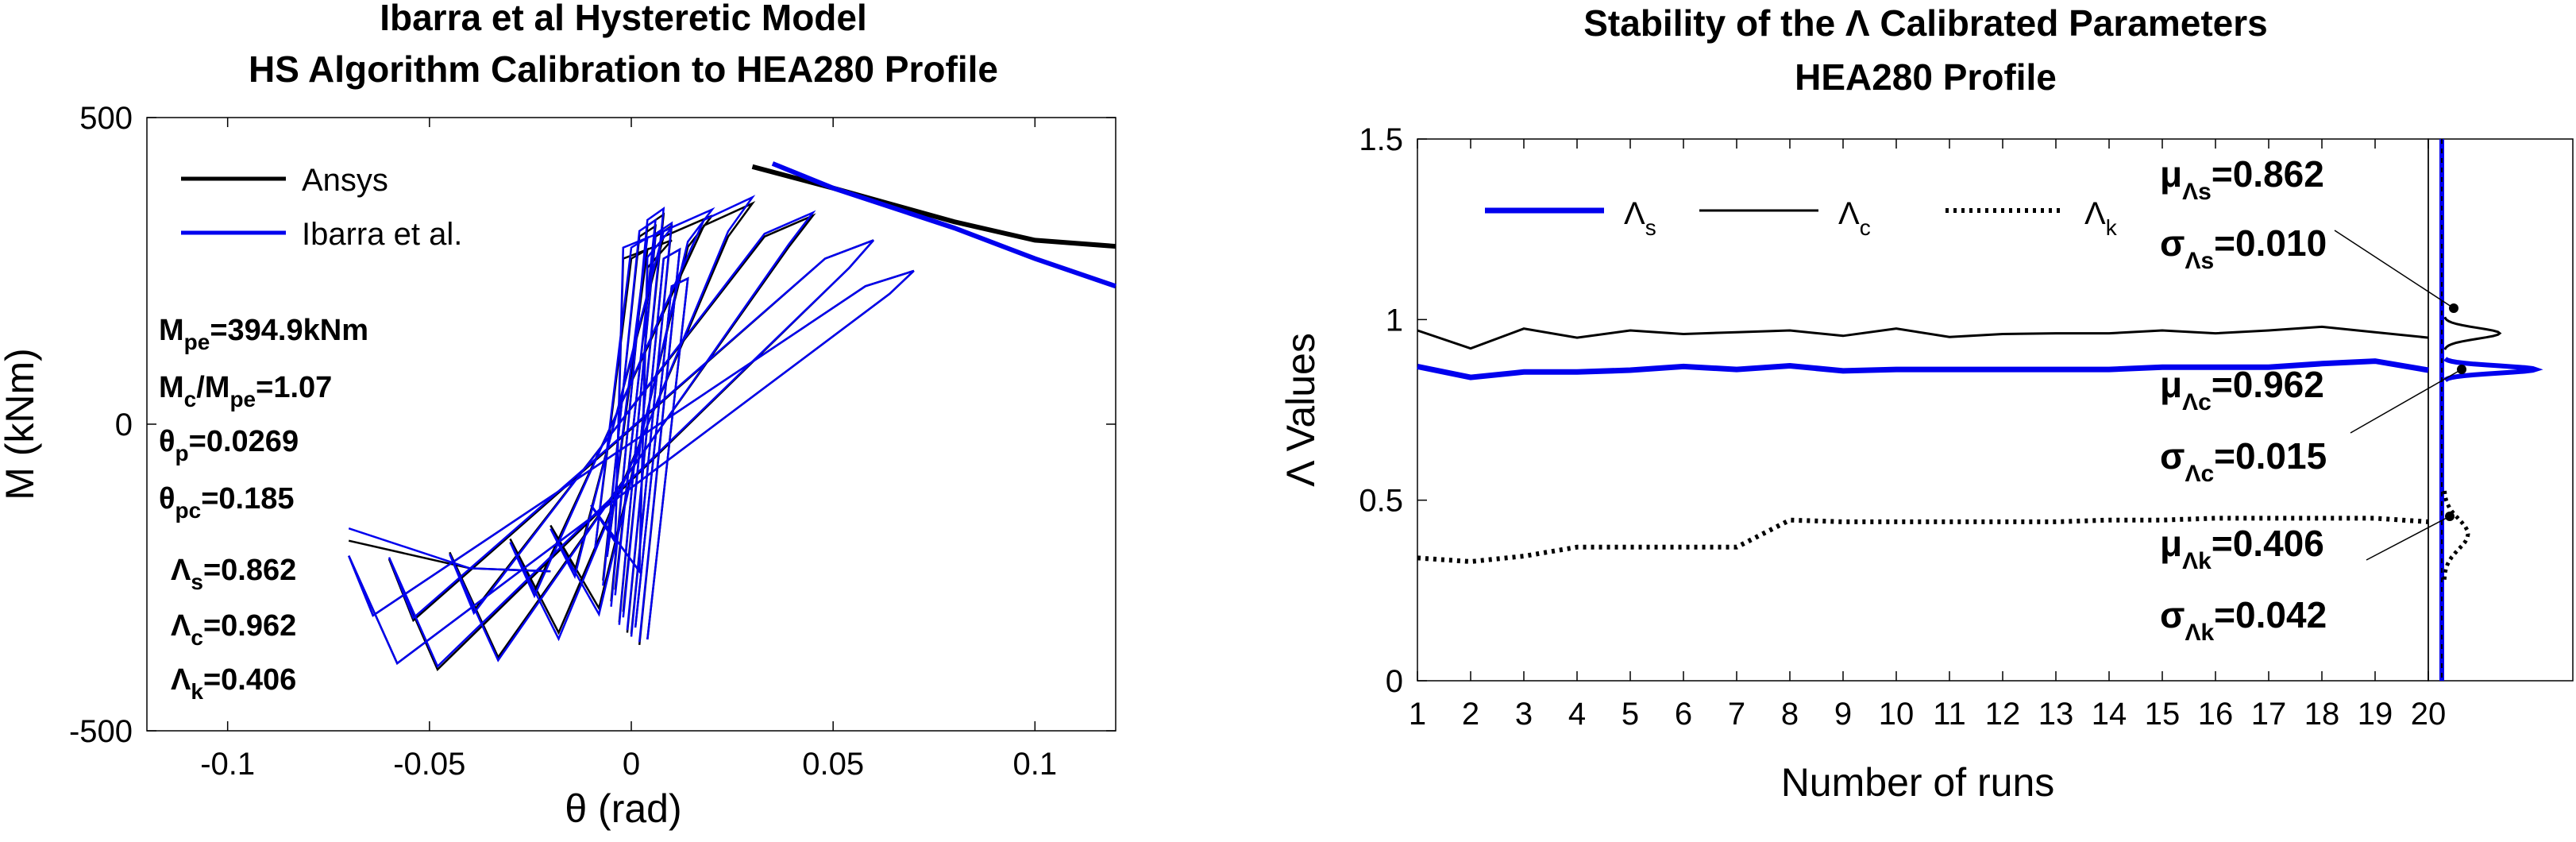 The height and width of the screenshot is (842, 2576). I want to click on left-x-tick-label: 0.05, so click(833, 764).